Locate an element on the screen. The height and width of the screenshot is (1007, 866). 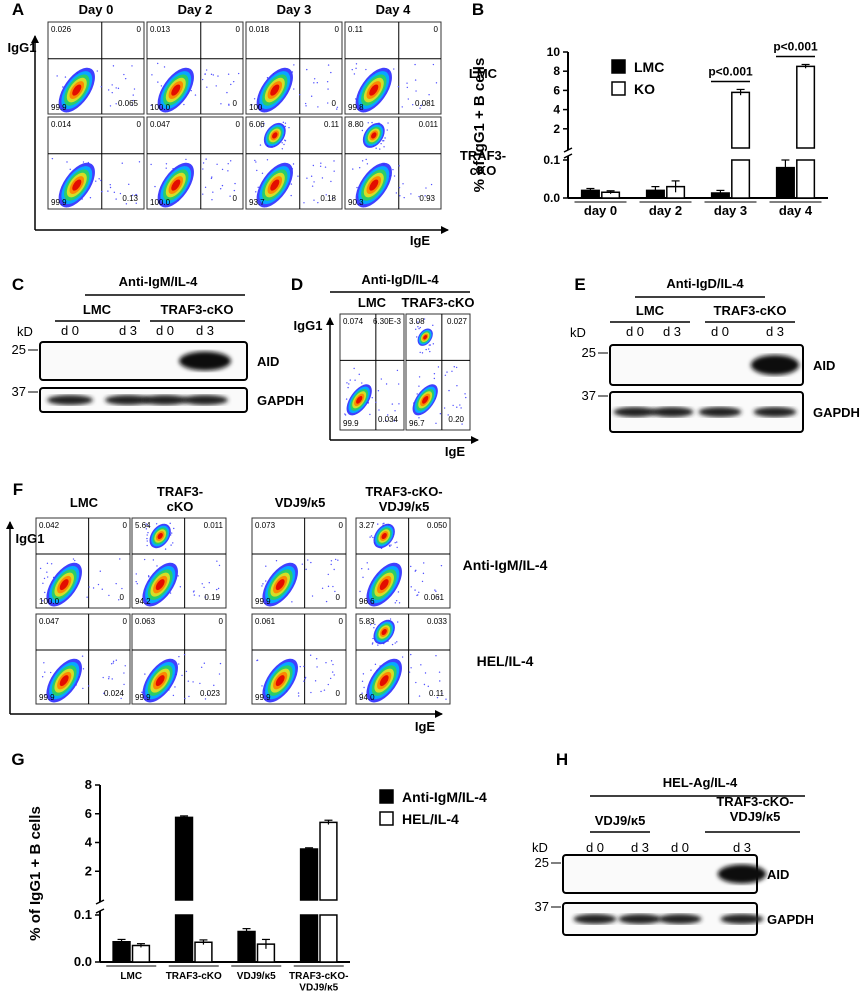
panel-letter: G is located at coordinates (17, 759).